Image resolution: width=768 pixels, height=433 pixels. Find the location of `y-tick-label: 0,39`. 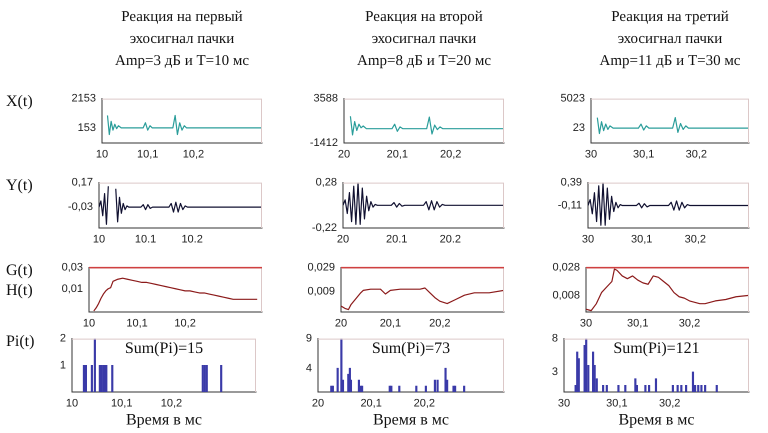

y-tick-label: 0,39 is located at coordinates (571, 182).